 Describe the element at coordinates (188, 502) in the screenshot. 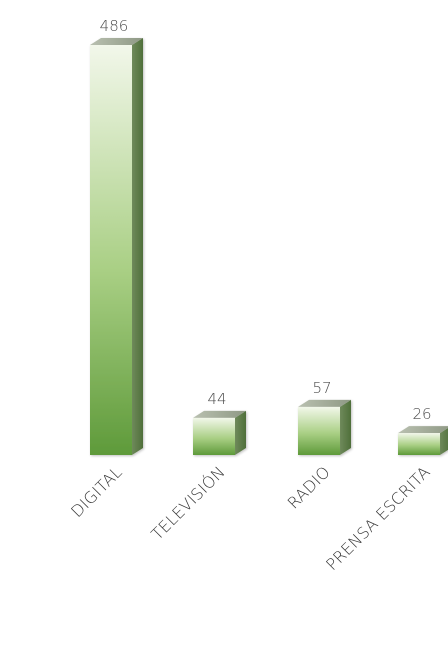

I see `category-label: TELEVISIÓN` at that location.